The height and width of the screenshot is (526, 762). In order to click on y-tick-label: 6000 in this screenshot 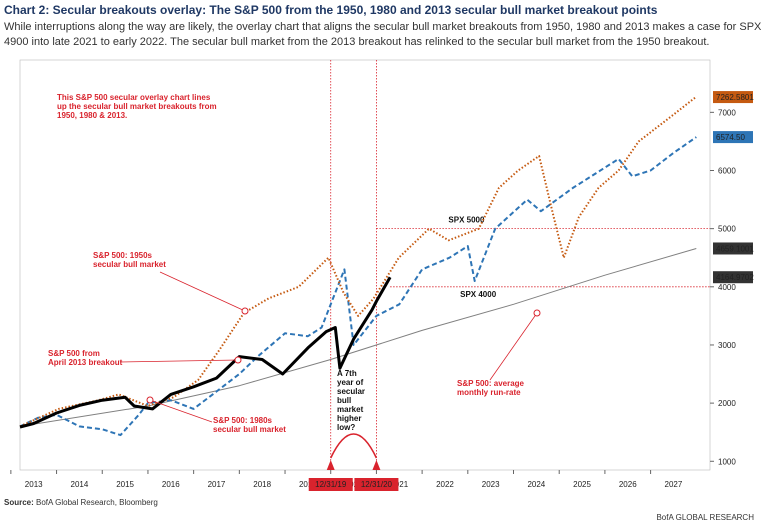, I will do `click(727, 170)`.